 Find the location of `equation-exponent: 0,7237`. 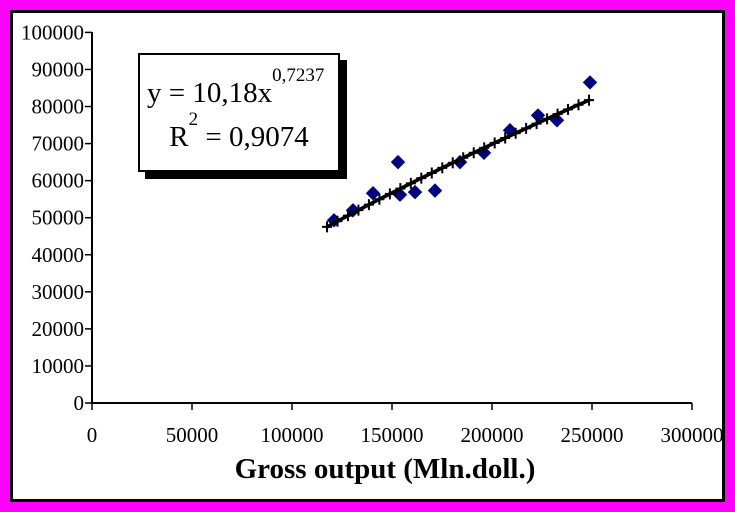

equation-exponent: 0,7237 is located at coordinates (298, 75).